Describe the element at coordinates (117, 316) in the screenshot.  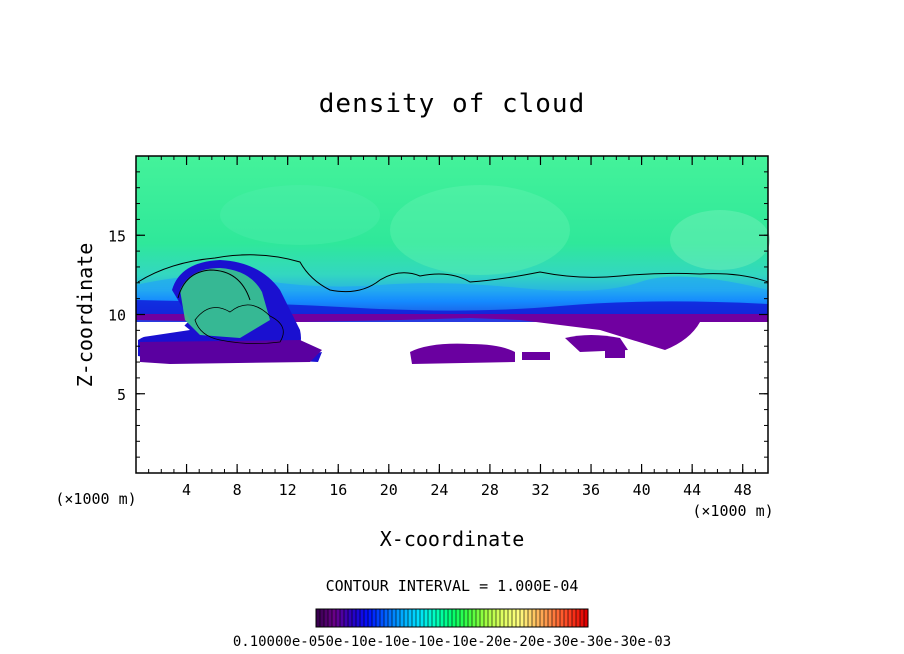
I see `y-tick-label: 10` at that location.